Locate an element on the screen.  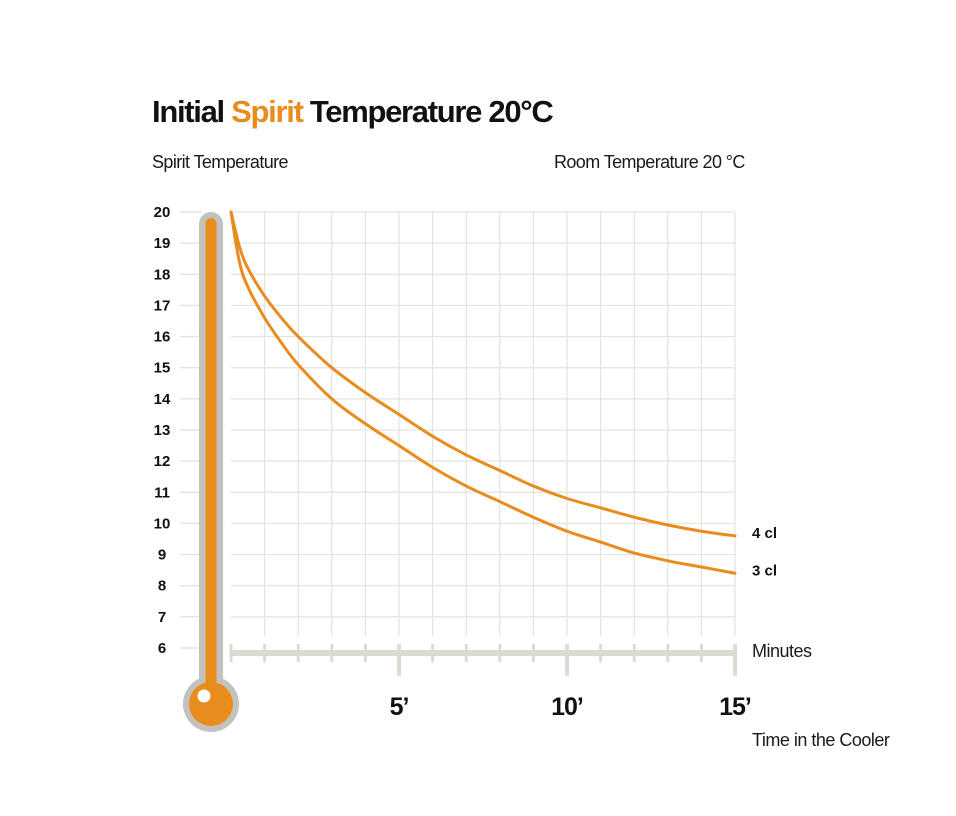
y-tick-label: 6 is located at coordinates (162, 648).